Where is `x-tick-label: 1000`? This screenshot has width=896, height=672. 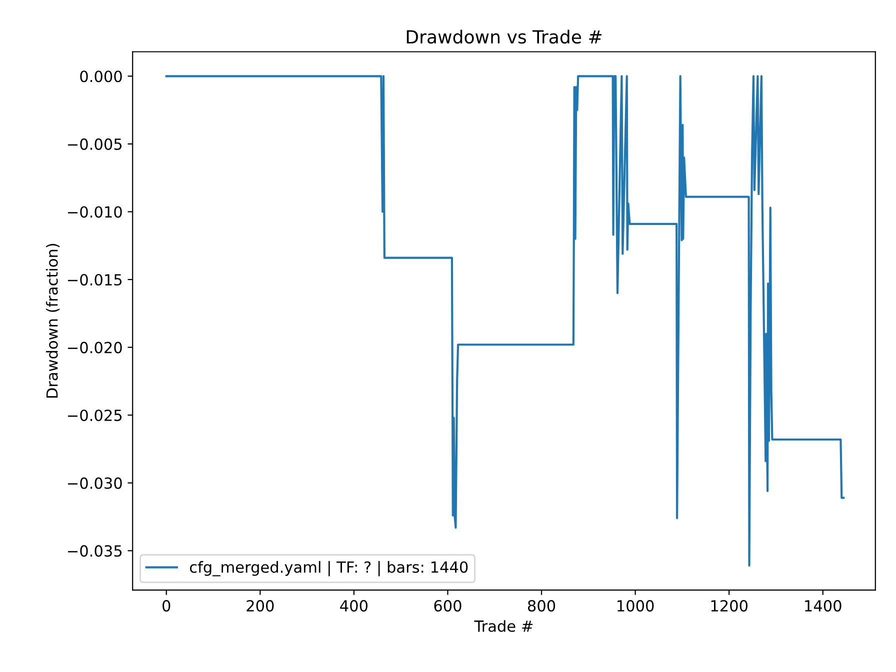 x-tick-label: 1000 is located at coordinates (636, 606).